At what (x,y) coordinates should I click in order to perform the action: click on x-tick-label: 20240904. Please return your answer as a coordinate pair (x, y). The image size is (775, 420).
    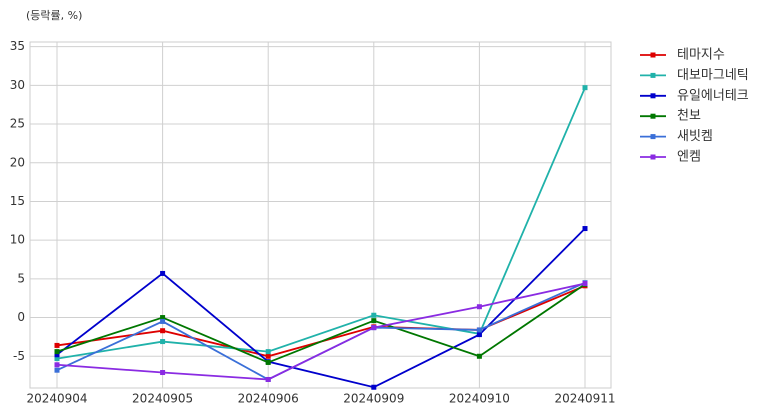
    Looking at the image, I should click on (56, 399).